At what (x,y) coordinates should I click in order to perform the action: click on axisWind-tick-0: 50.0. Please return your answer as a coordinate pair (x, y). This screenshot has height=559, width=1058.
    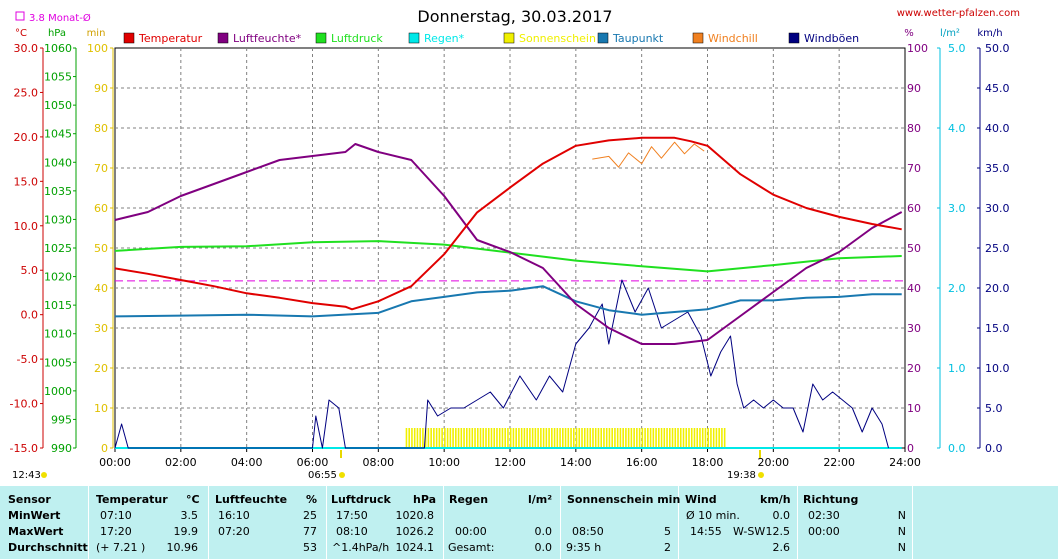
    Looking at the image, I should click on (997, 48).